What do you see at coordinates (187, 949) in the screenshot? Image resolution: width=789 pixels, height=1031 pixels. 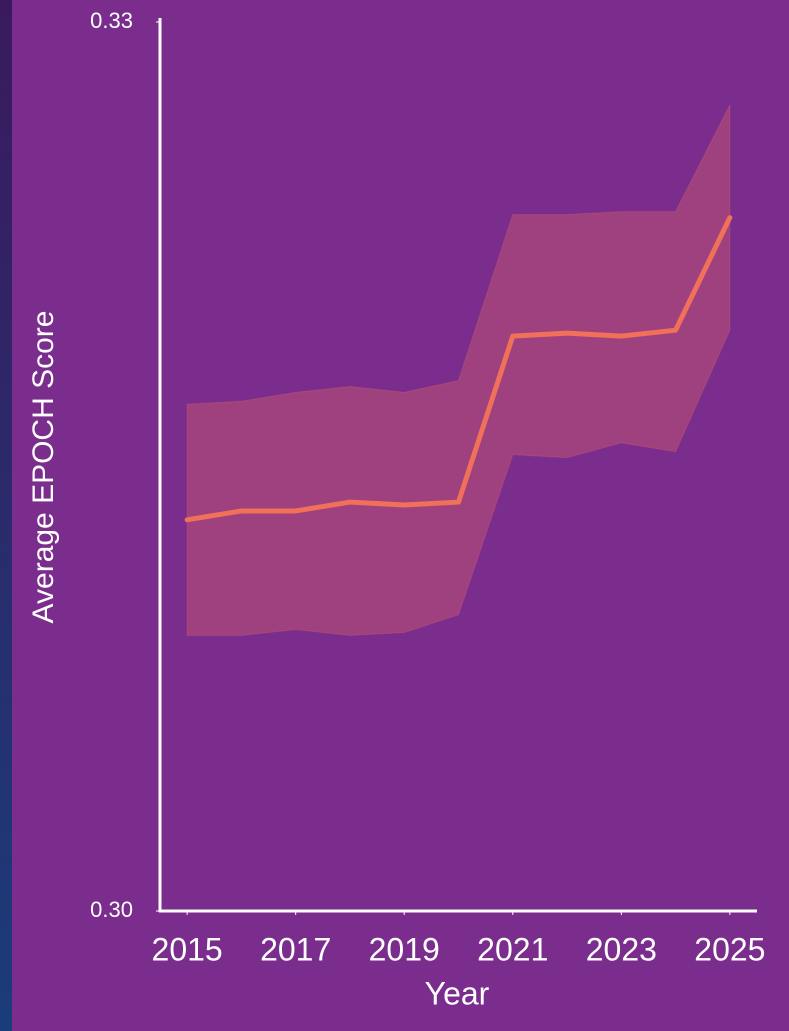 I see `x-tick-label: 2015` at bounding box center [187, 949].